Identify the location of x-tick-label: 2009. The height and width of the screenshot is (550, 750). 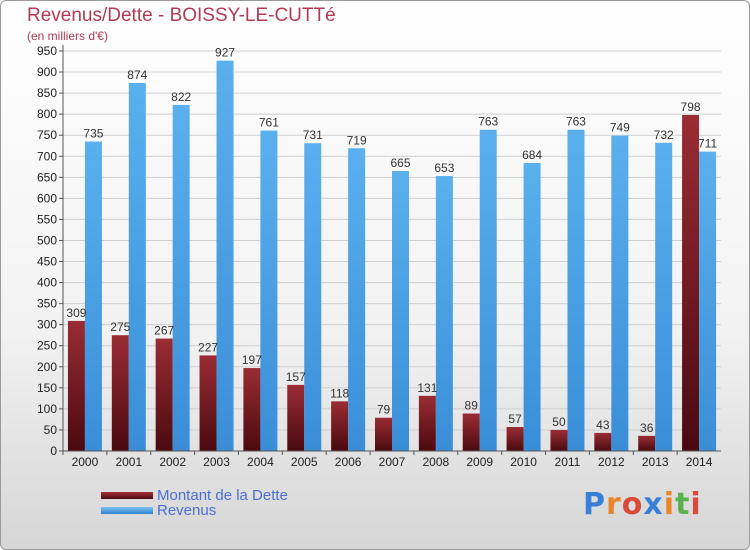
(479, 462).